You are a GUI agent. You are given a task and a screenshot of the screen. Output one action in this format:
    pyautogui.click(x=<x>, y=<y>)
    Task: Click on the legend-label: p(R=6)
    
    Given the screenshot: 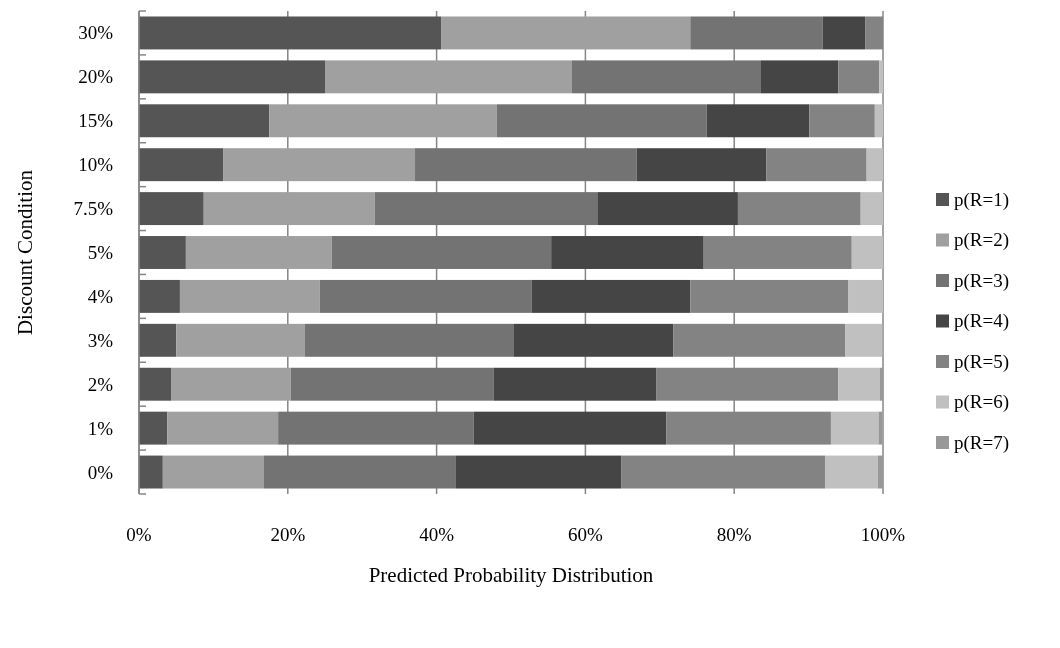 What is the action you would take?
    pyautogui.click(x=982, y=402)
    